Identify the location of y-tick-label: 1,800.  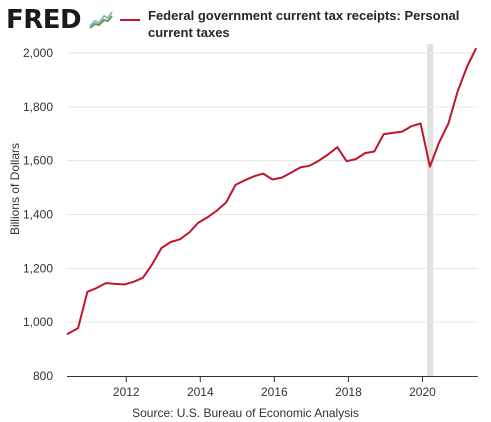
(38, 107).